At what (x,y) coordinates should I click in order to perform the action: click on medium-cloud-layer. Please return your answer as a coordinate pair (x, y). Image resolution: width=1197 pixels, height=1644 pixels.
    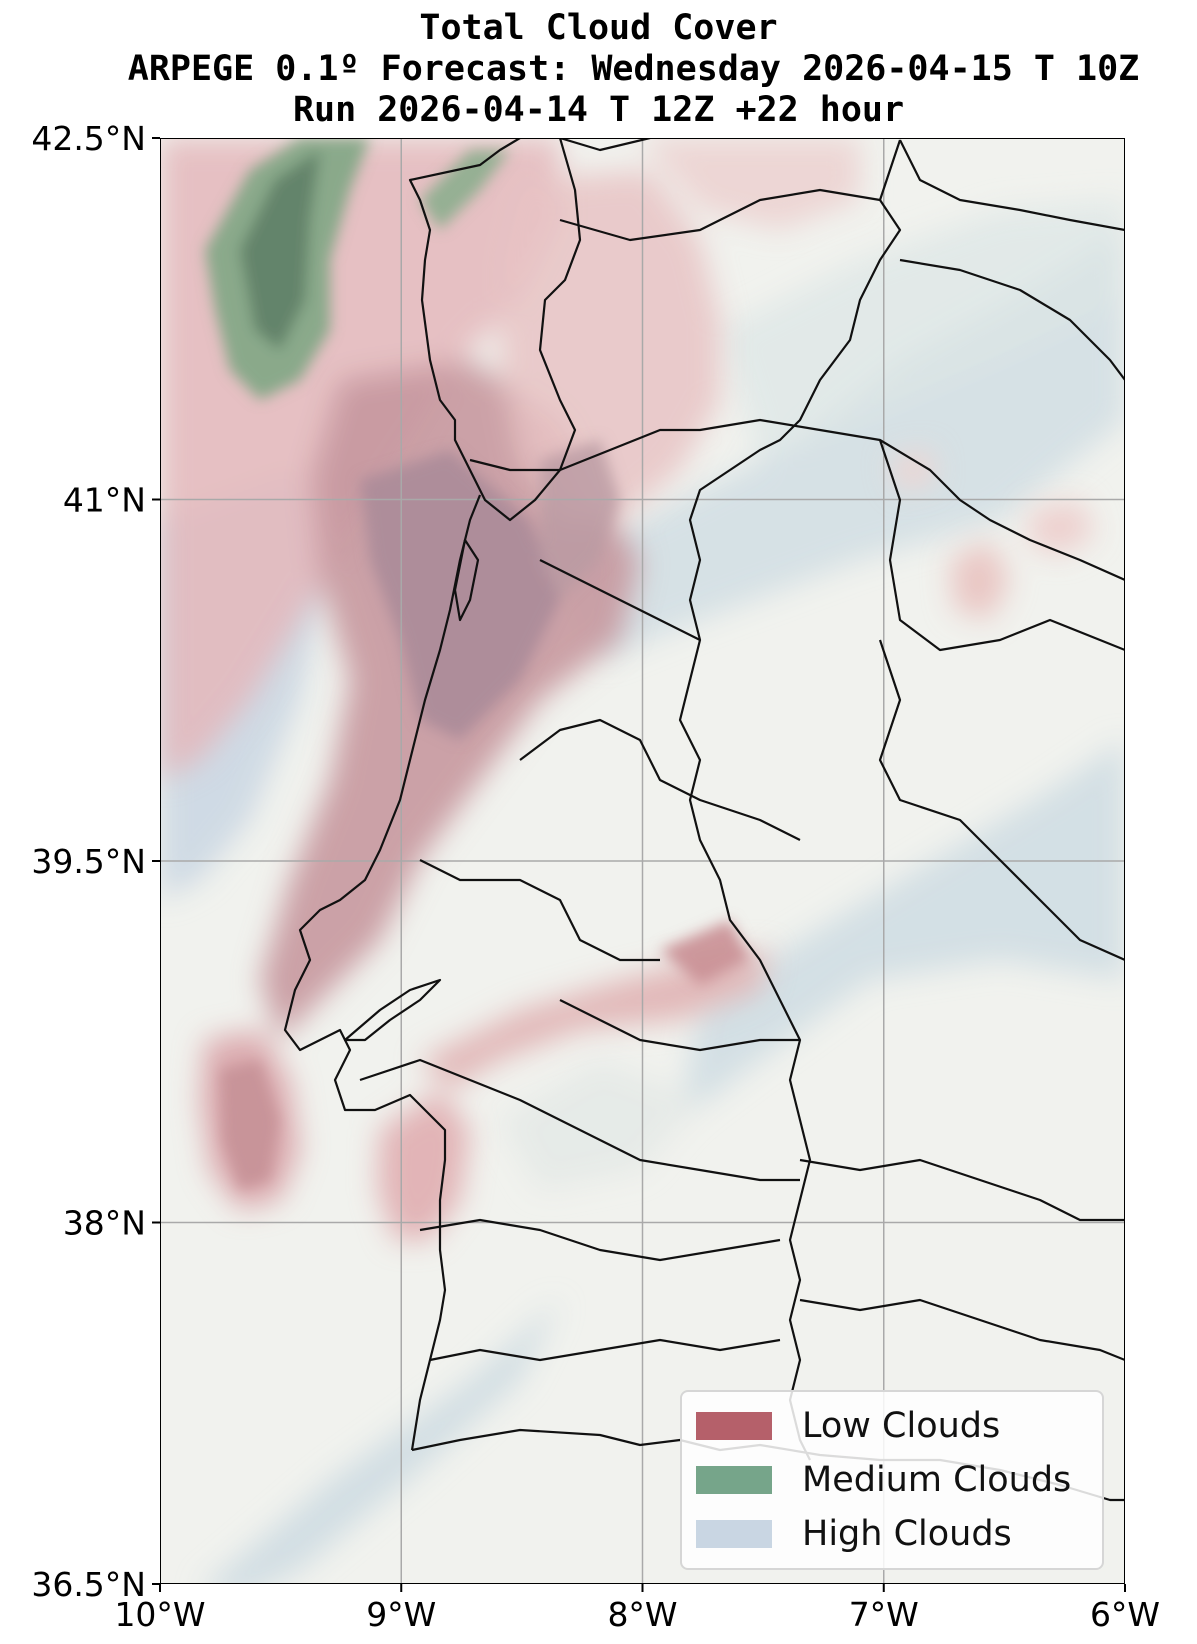
    Looking at the image, I should click on (357, 269).